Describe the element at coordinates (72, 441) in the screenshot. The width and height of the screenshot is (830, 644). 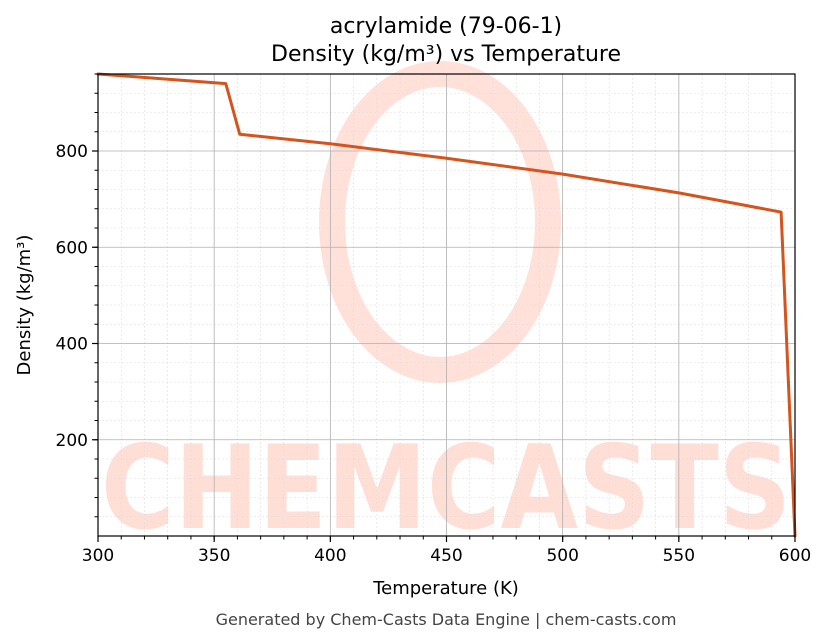
I see `y-tick-label: 200` at that location.